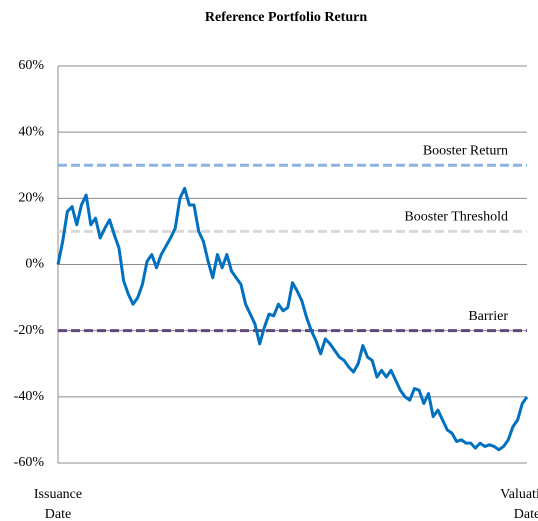 This screenshot has height=521, width=538. Describe the element at coordinates (34, 264) in the screenshot. I see `y-tick-label: 0%` at that location.